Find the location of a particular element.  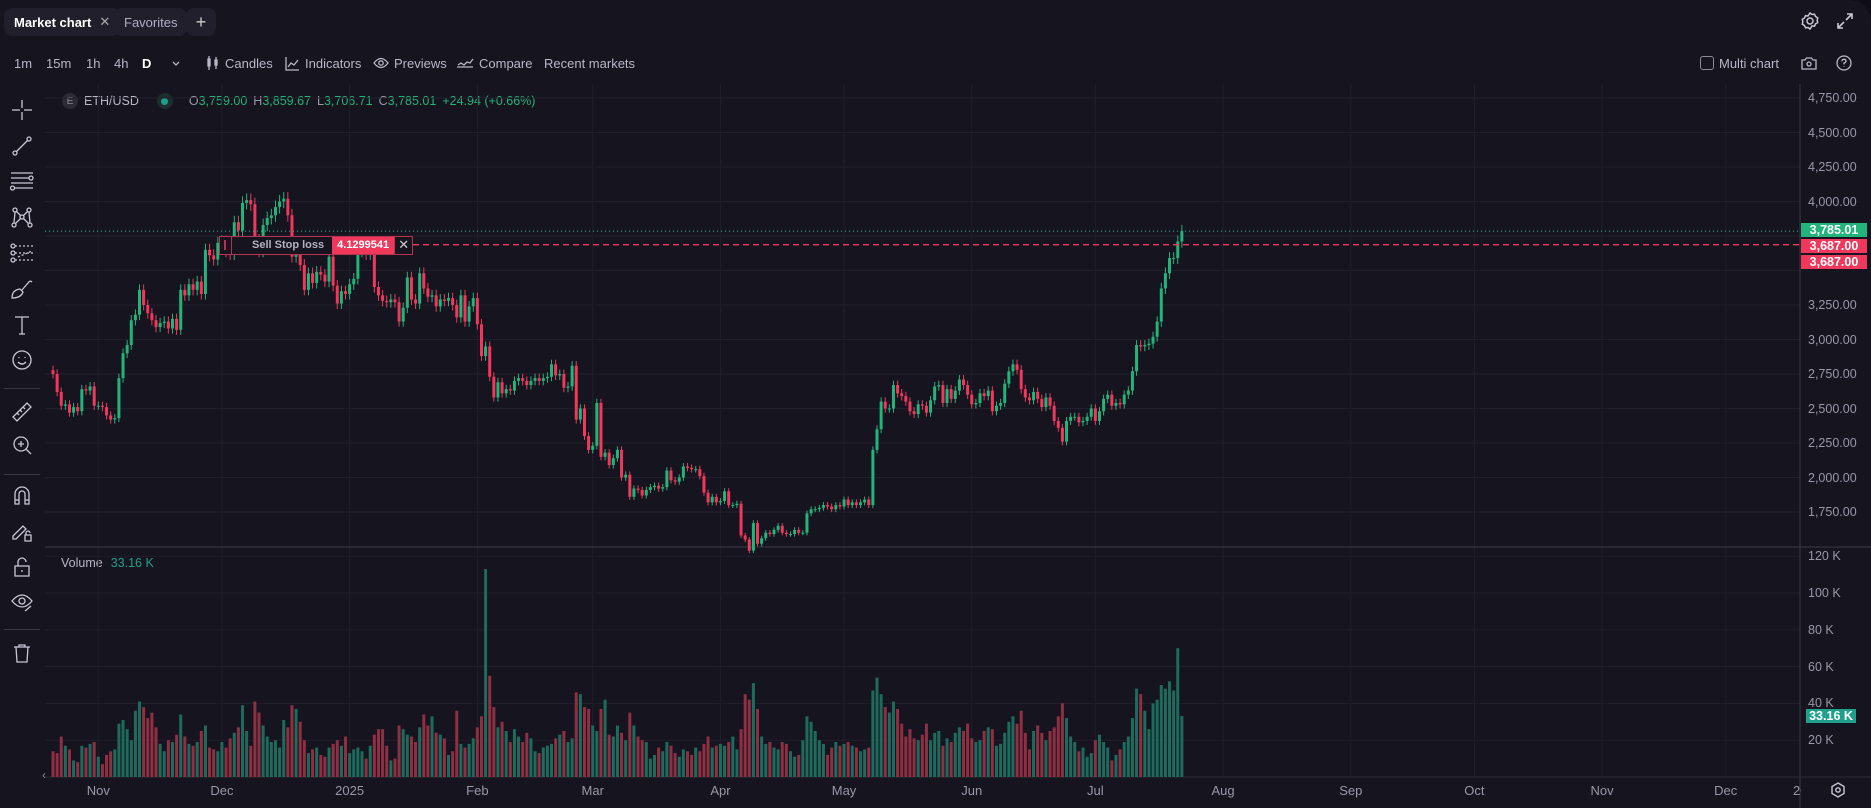

ruler-icon is located at coordinates (22, 412).